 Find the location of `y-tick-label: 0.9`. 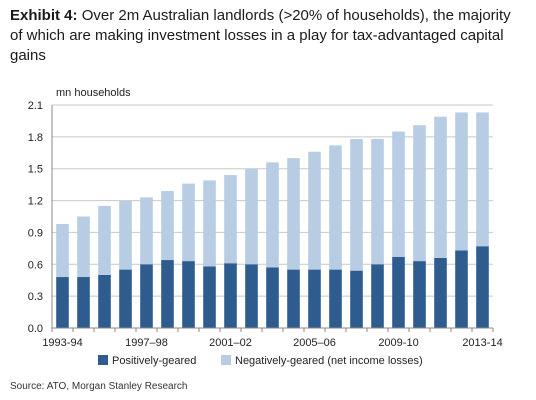

y-tick-label: 0.9 is located at coordinates (35, 233).